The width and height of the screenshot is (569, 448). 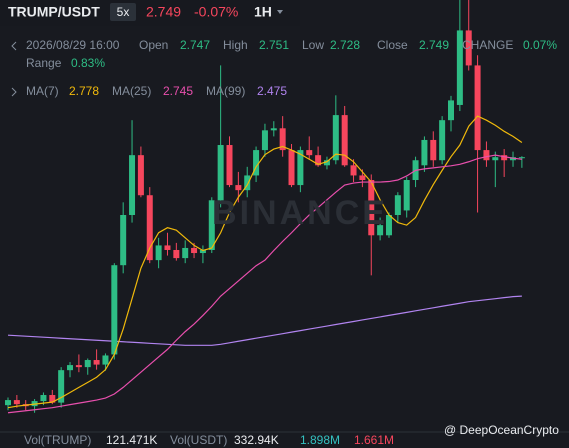 What do you see at coordinates (178, 91) in the screenshot?
I see `ma-value: 2.745` at bounding box center [178, 91].